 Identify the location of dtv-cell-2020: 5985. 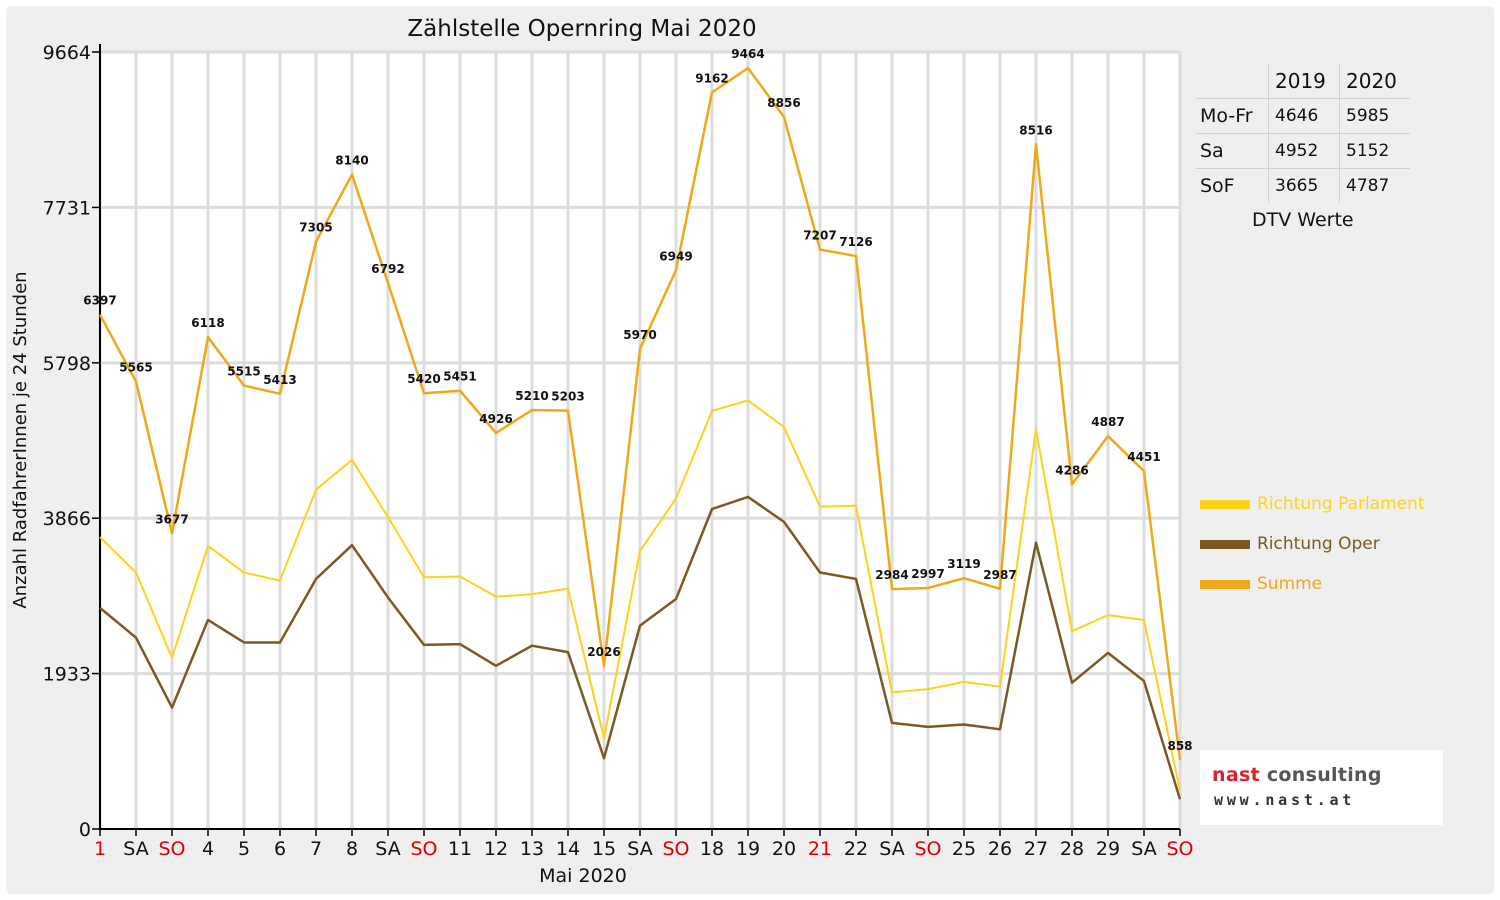
(1374, 116).